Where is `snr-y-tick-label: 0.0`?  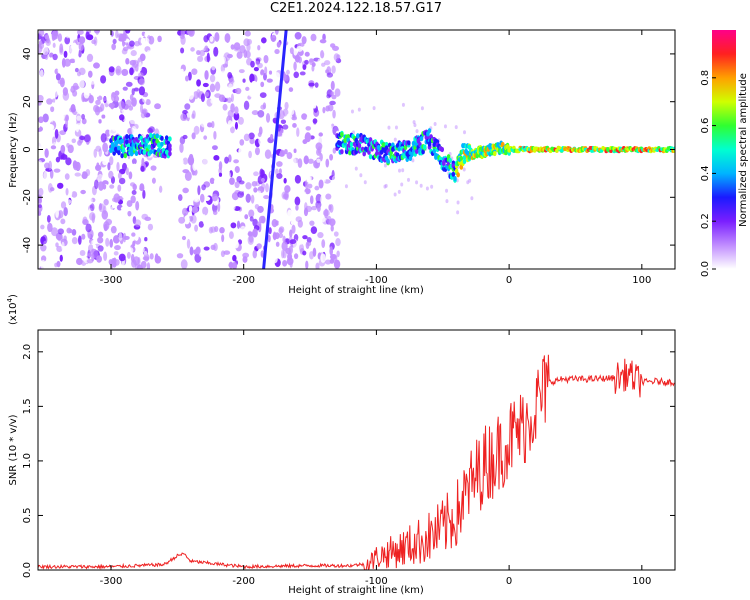 snr-y-tick-label: 0.0 is located at coordinates (27, 570).